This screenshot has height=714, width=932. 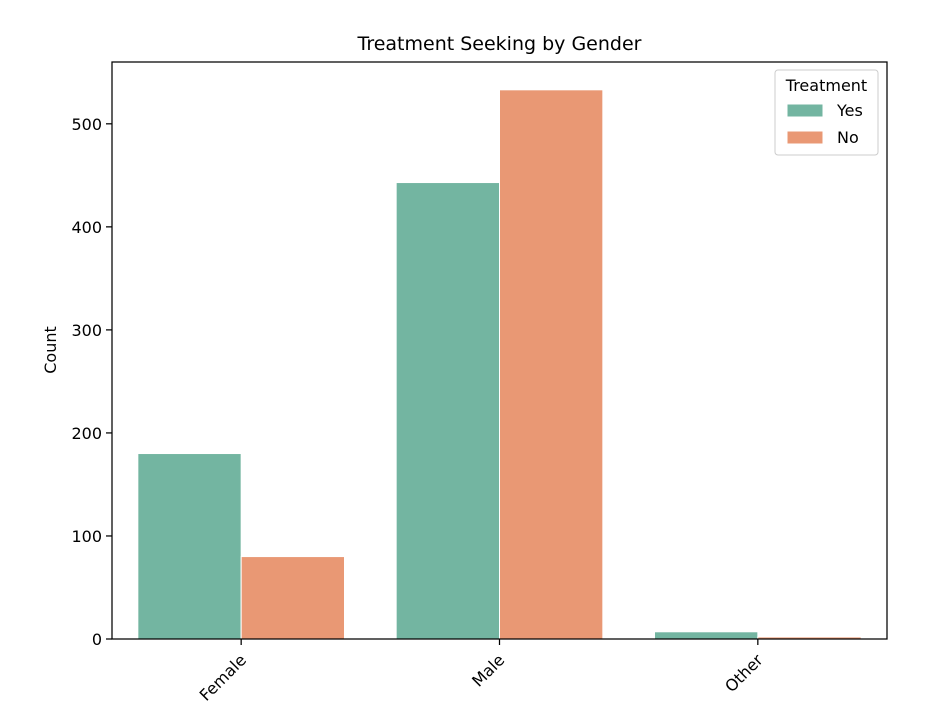 I want to click on bar-male-yes, so click(x=447, y=411).